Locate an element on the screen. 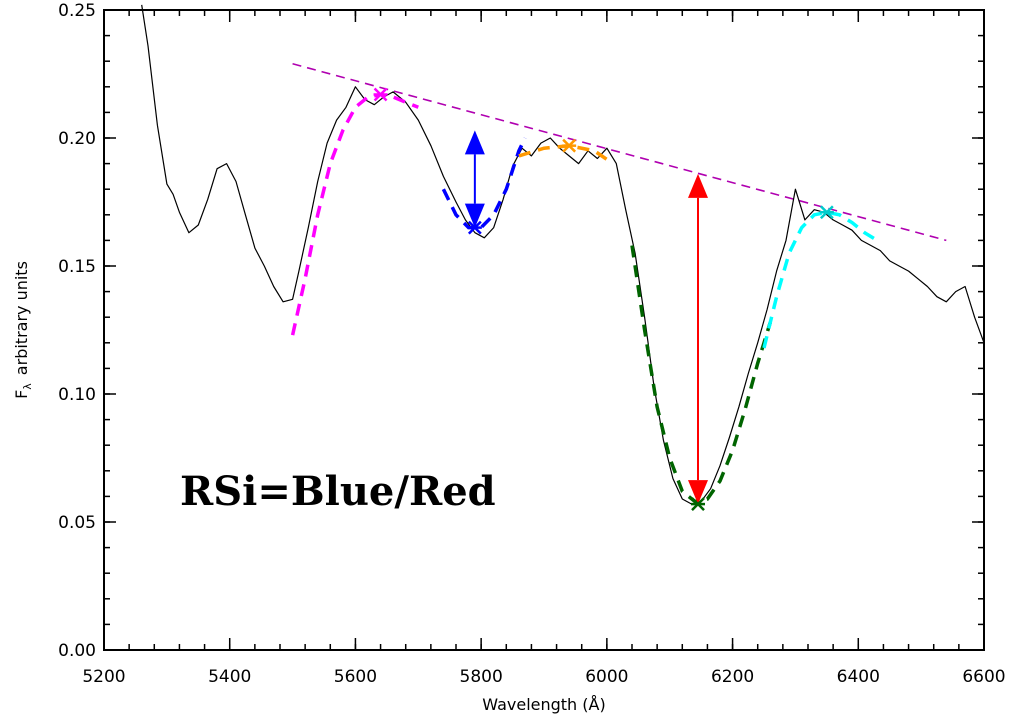  y-tick-label: 0.25 is located at coordinates (77, 11).